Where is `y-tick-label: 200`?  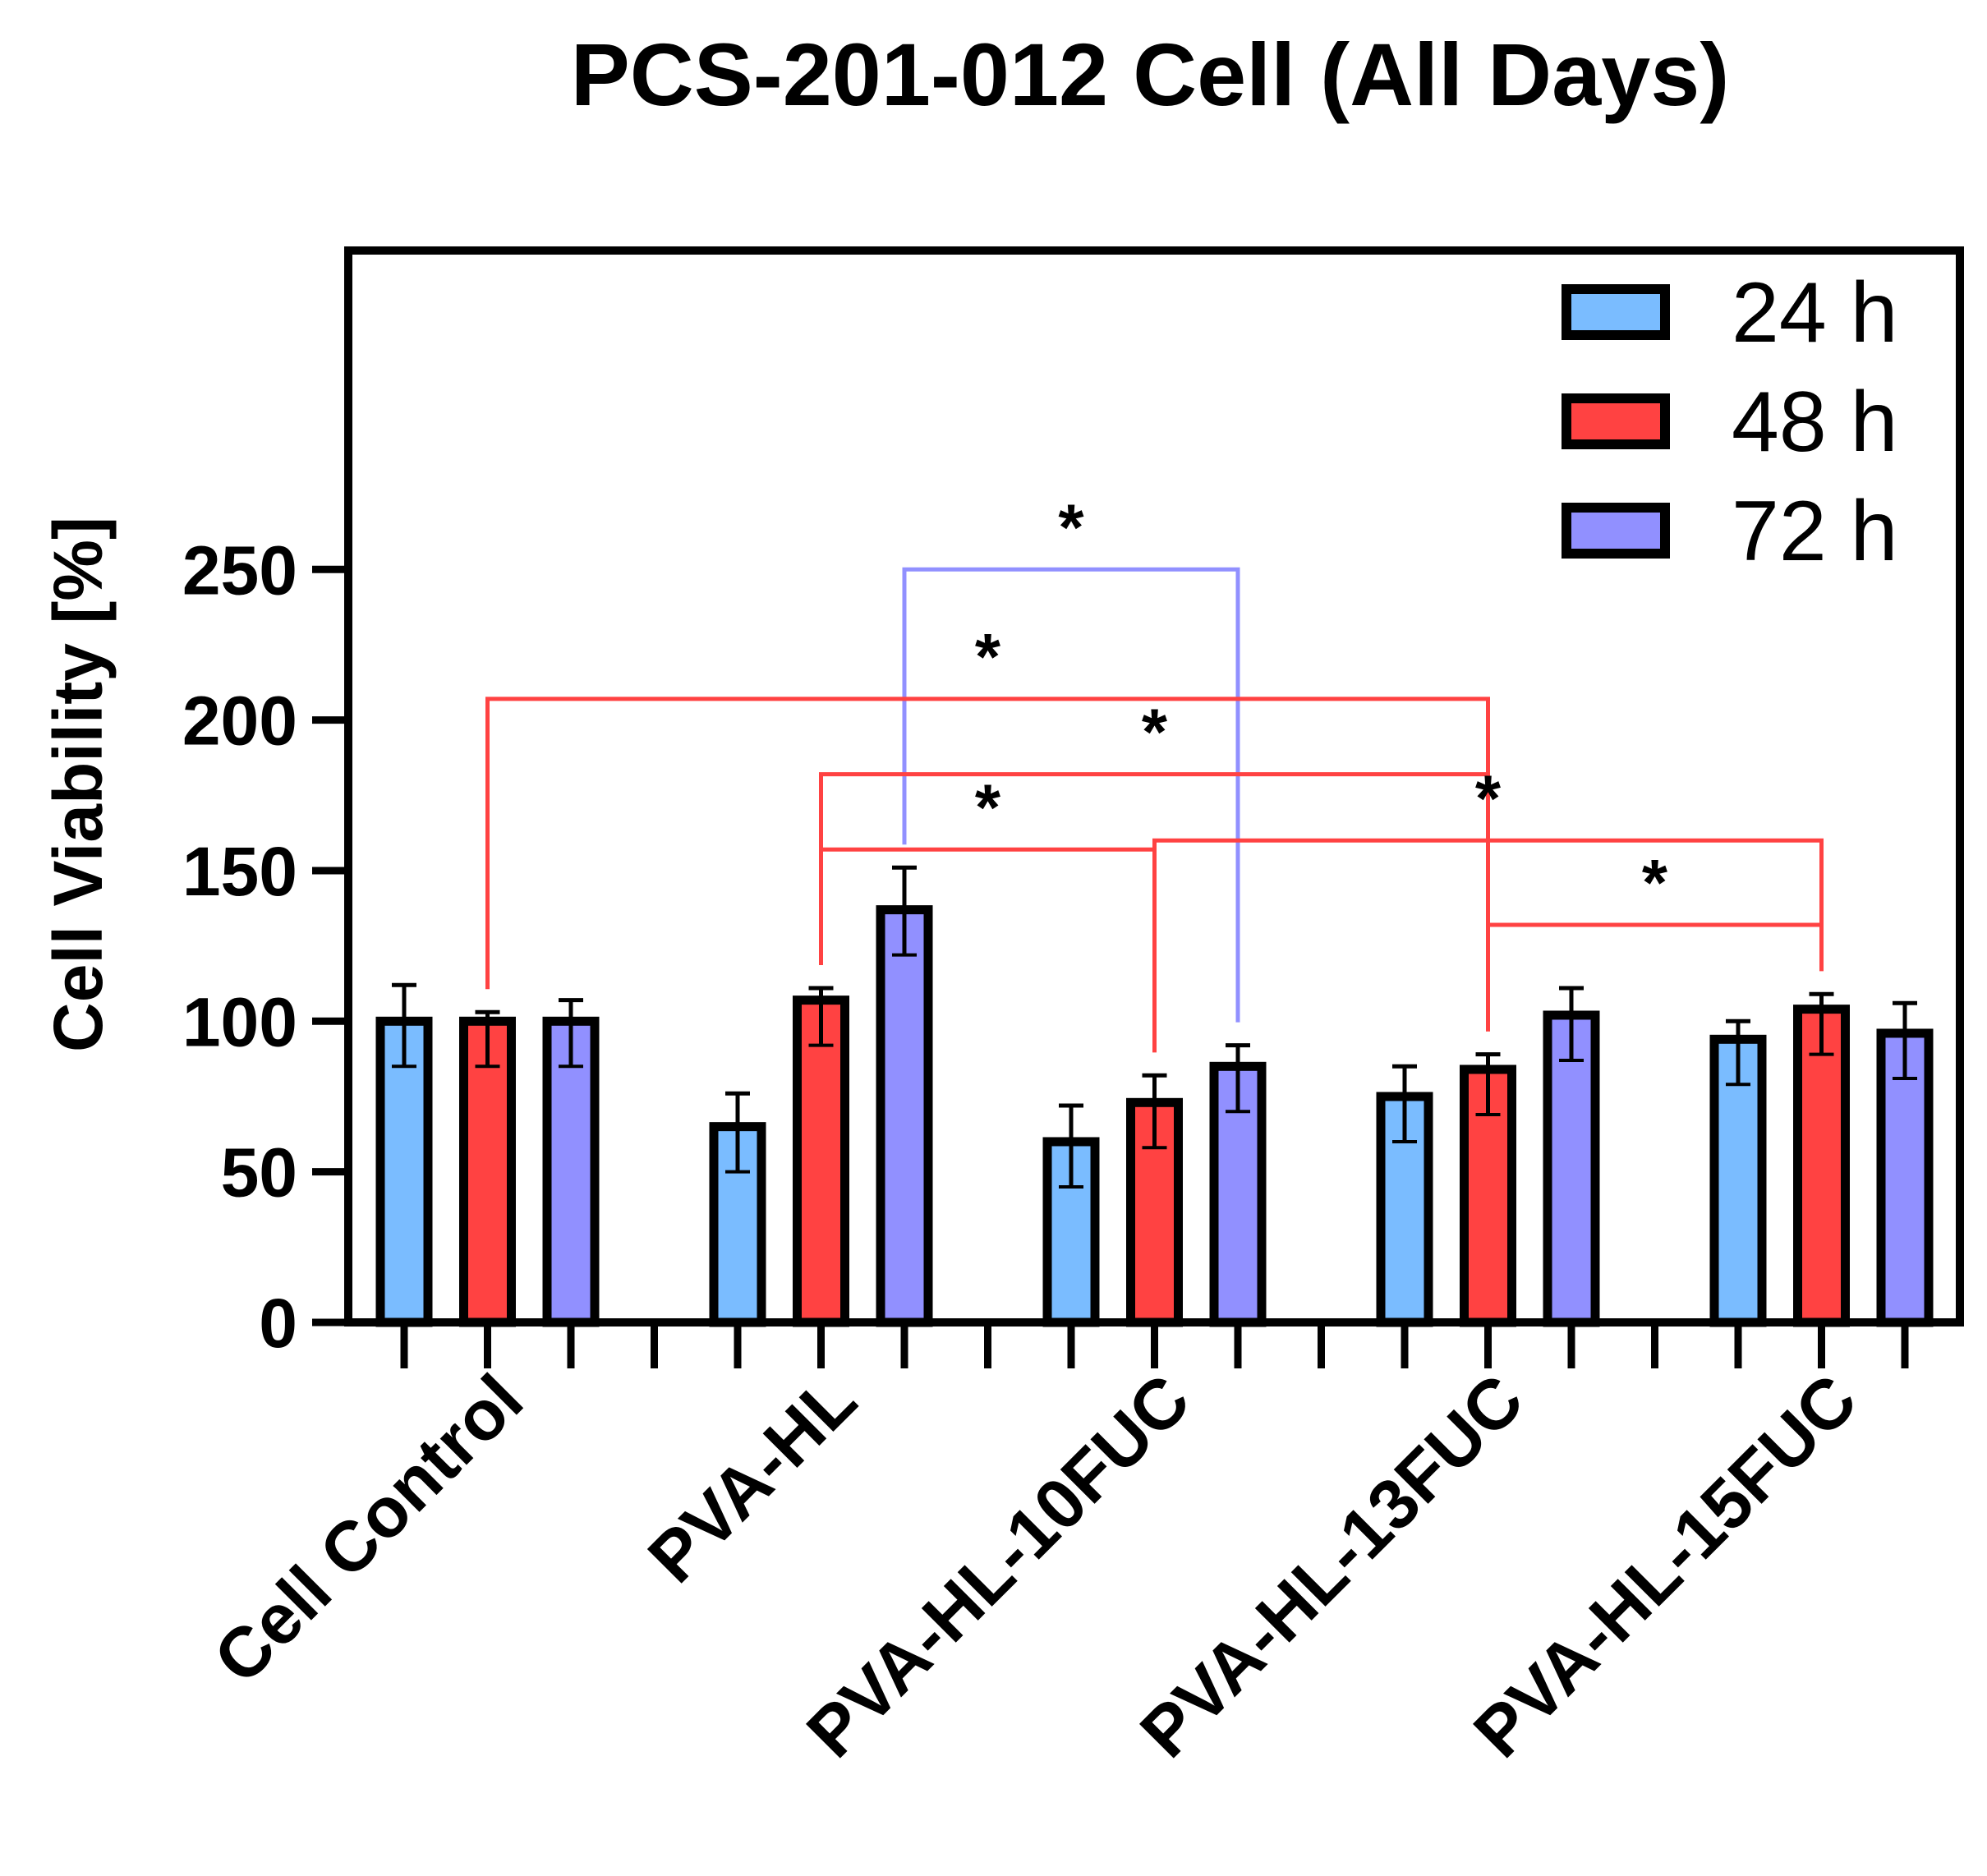 y-tick-label: 200 is located at coordinates (239, 721).